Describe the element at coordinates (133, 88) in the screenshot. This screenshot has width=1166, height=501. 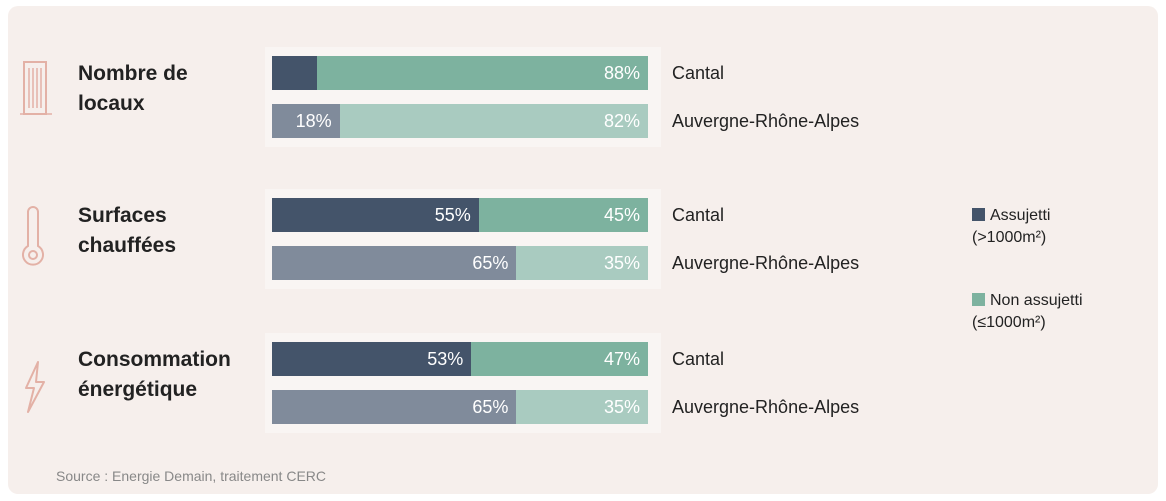
I see `group-label: Nombre de locaux` at that location.